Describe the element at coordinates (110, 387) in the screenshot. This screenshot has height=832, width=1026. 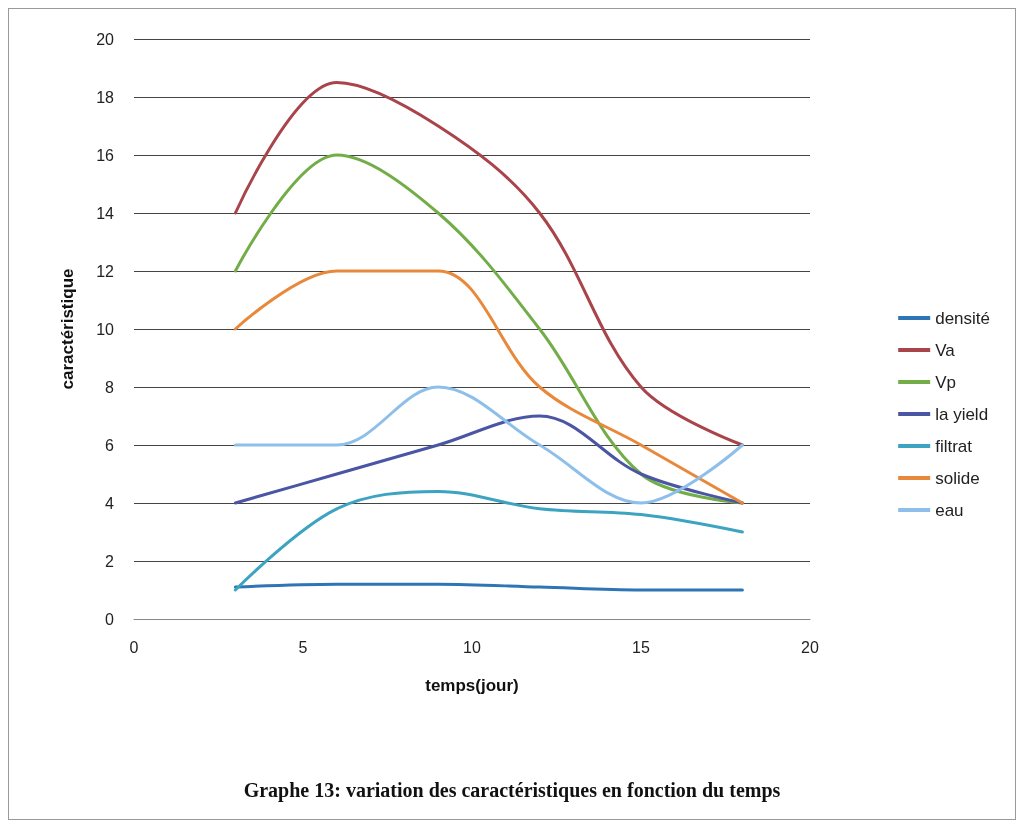
I see `y-tick-label: 8` at that location.